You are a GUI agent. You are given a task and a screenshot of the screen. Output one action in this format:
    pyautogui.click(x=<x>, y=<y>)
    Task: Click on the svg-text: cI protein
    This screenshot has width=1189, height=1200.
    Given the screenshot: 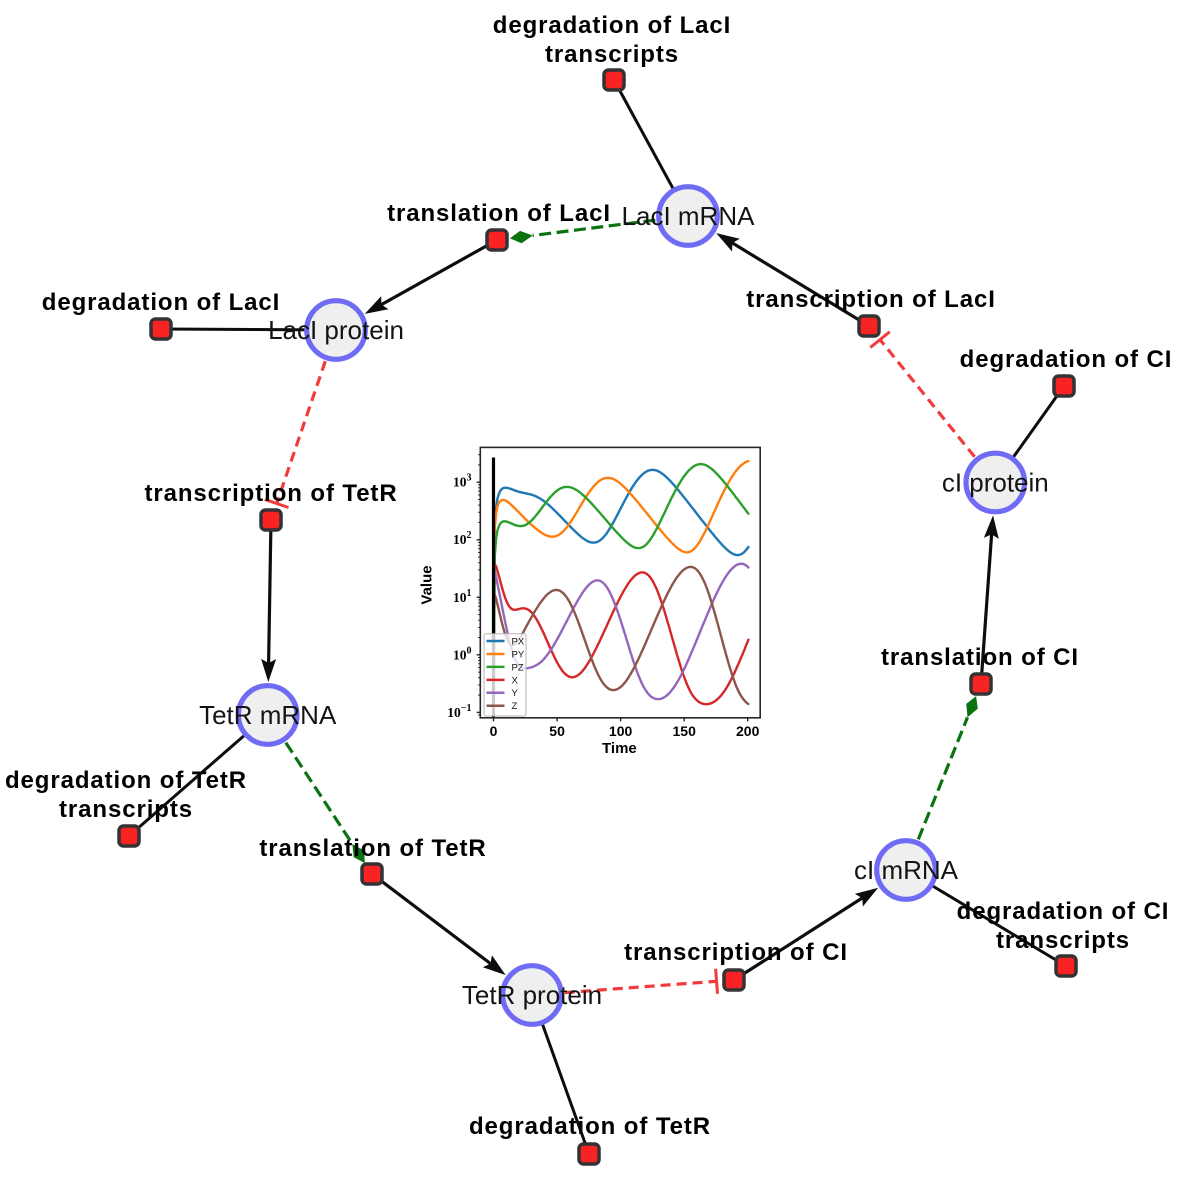 What is the action you would take?
    pyautogui.click(x=995, y=483)
    